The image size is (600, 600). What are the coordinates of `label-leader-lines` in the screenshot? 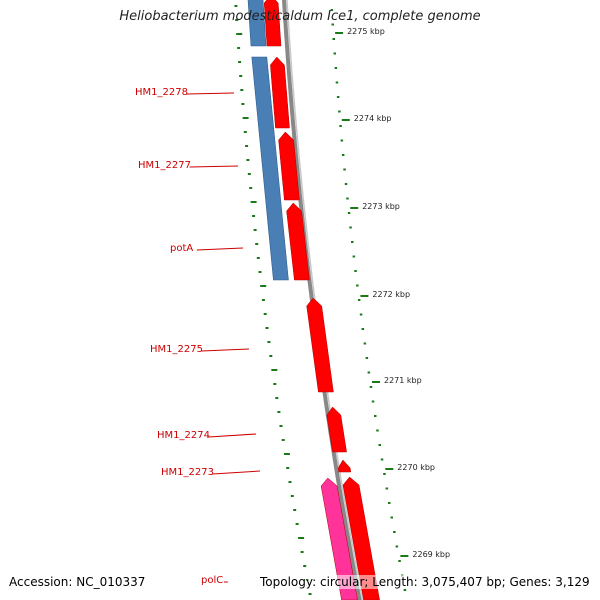 It's located at (223, 337).